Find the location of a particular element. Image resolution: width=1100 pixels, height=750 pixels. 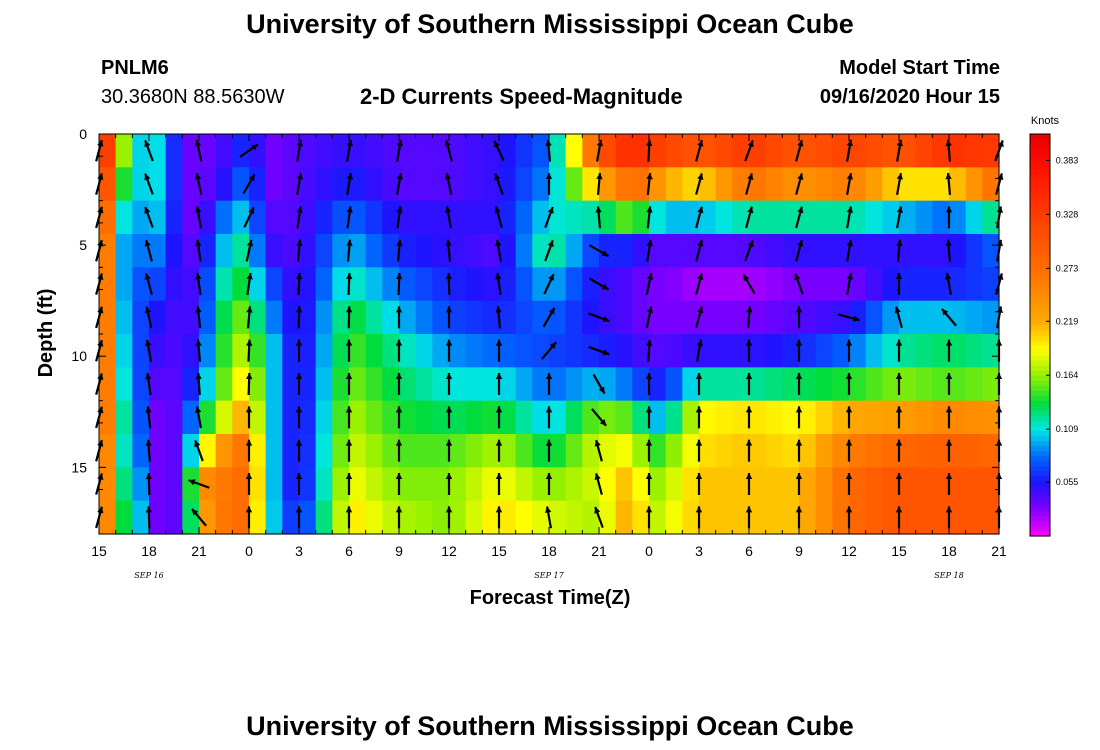

x-tick-label: 21 is located at coordinates (199, 551).